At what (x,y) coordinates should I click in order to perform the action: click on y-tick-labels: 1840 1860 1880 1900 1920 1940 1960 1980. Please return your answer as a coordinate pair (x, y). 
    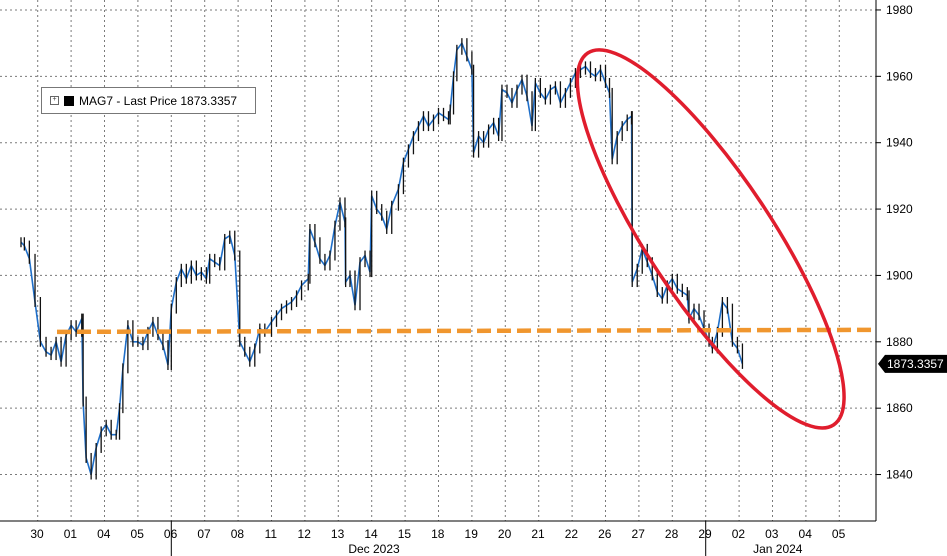
    Looking at the image, I should click on (894, 242).